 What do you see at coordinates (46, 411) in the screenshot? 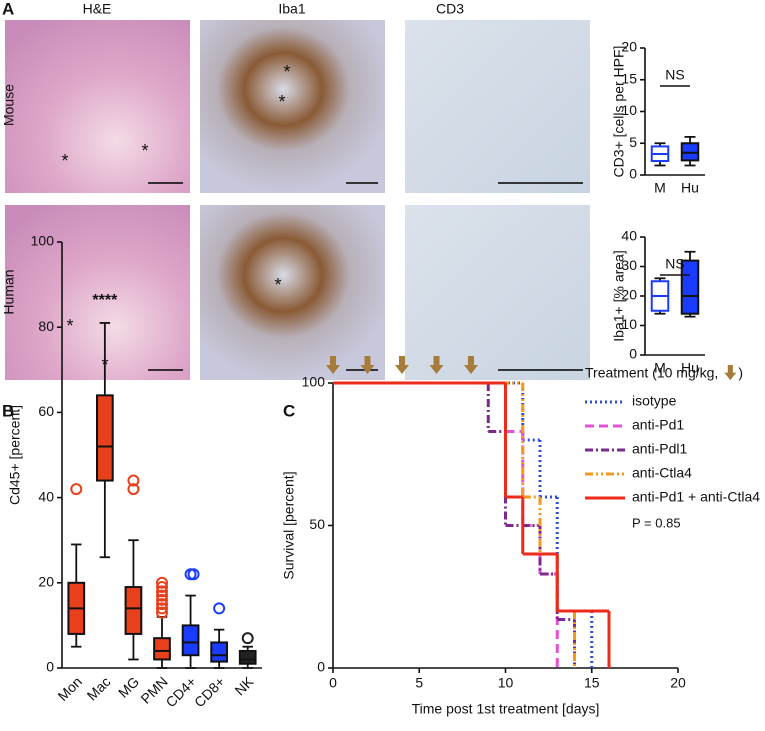
I see `y-tick-label: 60` at bounding box center [46, 411].